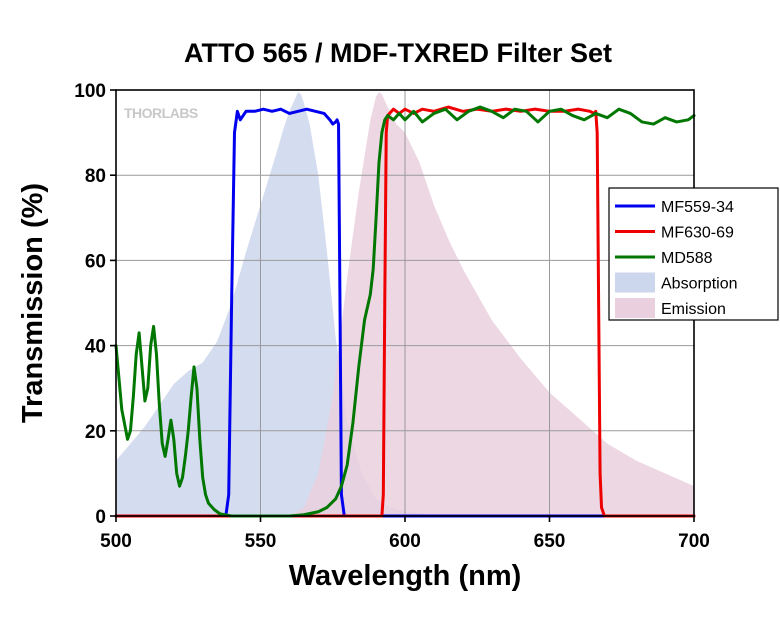 This screenshot has height=630, width=780. I want to click on legend-label-mf559-34: MF559-34, so click(697, 207).